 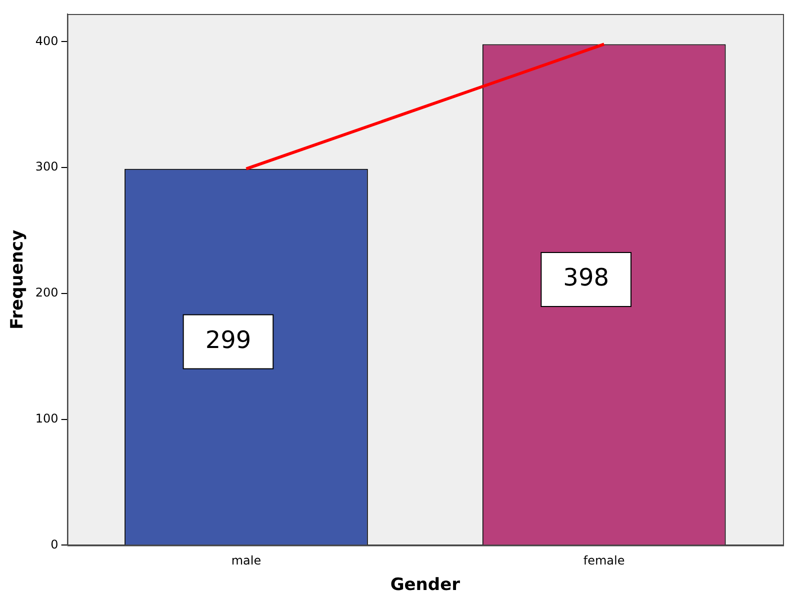 What do you see at coordinates (46, 167) in the screenshot?
I see `y-tick-label: 300` at bounding box center [46, 167].